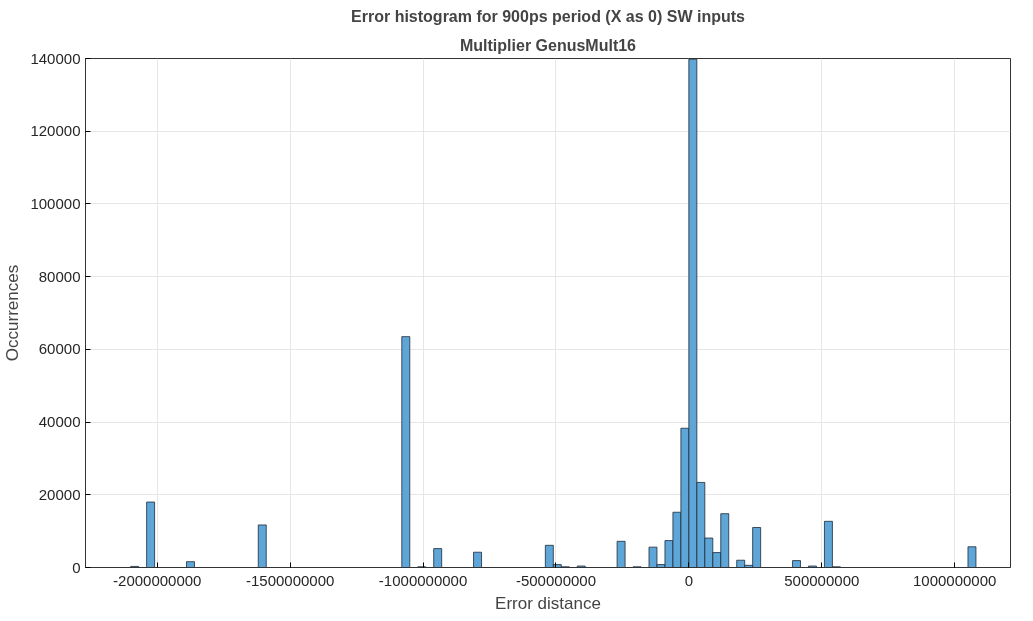  What do you see at coordinates (548, 603) in the screenshot?
I see `x-axis-title: Error distance` at bounding box center [548, 603].